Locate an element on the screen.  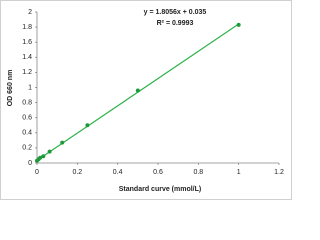
y-tick-label: 0.2 is located at coordinates (27, 148).